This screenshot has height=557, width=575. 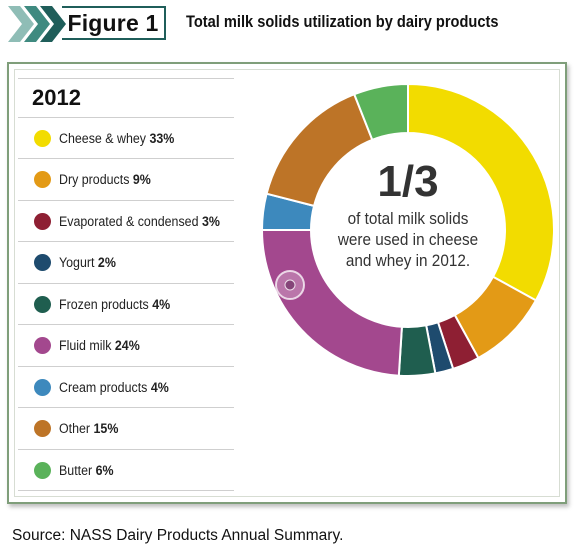 I want to click on legend-label: Fluid milk 24%, so click(x=99, y=345).